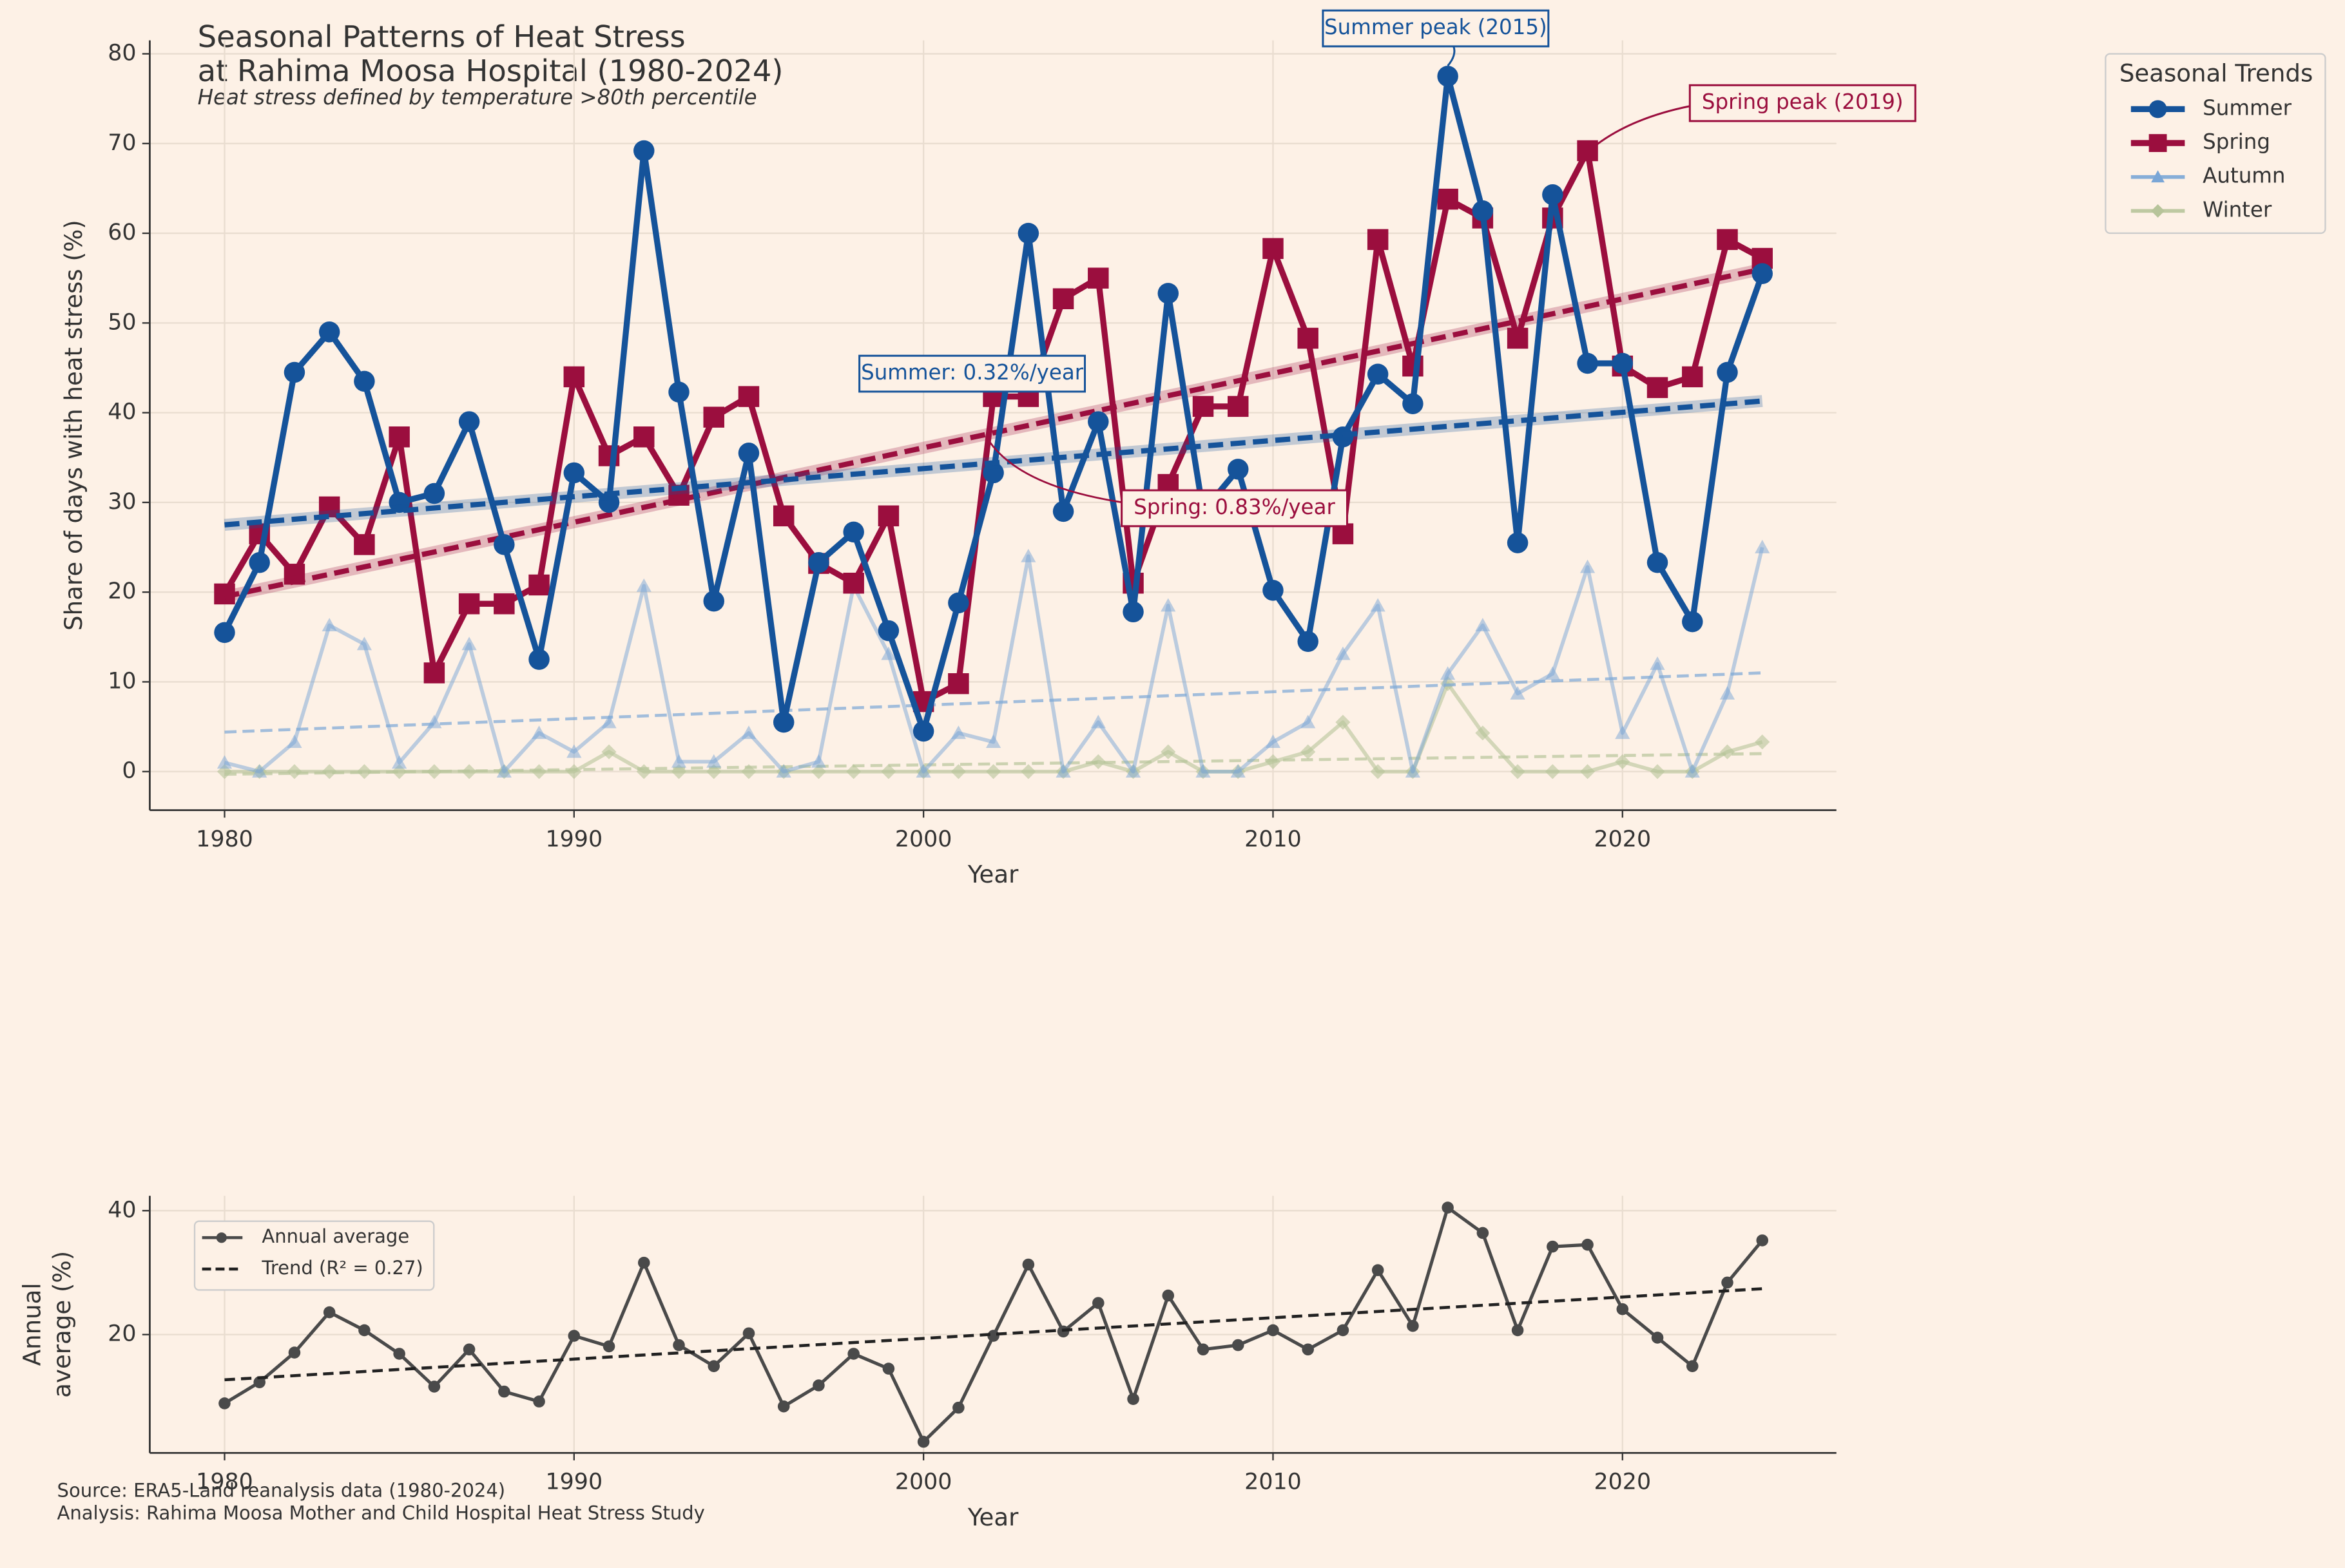 The width and height of the screenshot is (2345, 1568). I want to click on chart-title-line2: at Rahima Moosa Hospital (1980-2024), so click(491, 71).